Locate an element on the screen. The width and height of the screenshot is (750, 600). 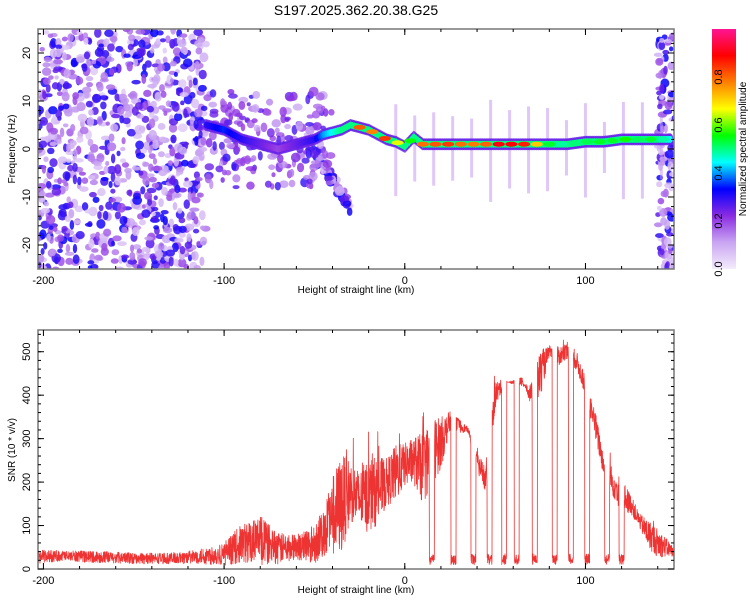
spectrogram-x-tick-label-1: -100 is located at coordinates (224, 281).